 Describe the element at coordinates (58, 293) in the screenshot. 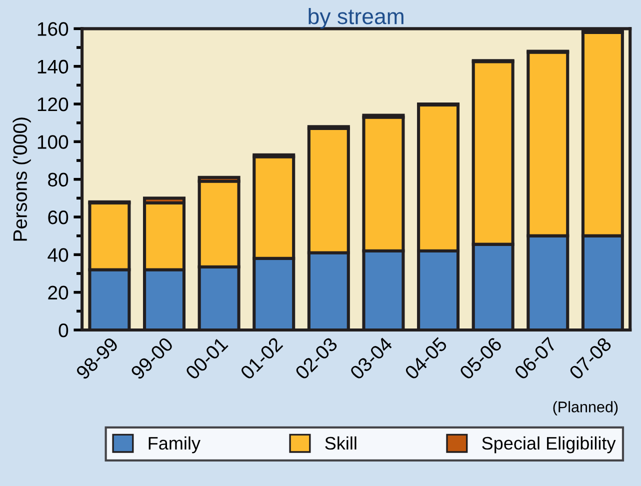

I see `y-tick-label: 20` at that location.